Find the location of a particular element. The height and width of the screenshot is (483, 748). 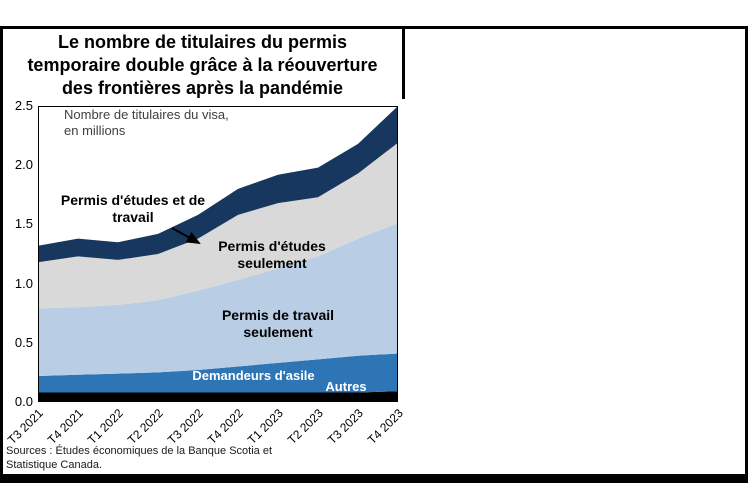

area-series-autres is located at coordinates (218, 396).